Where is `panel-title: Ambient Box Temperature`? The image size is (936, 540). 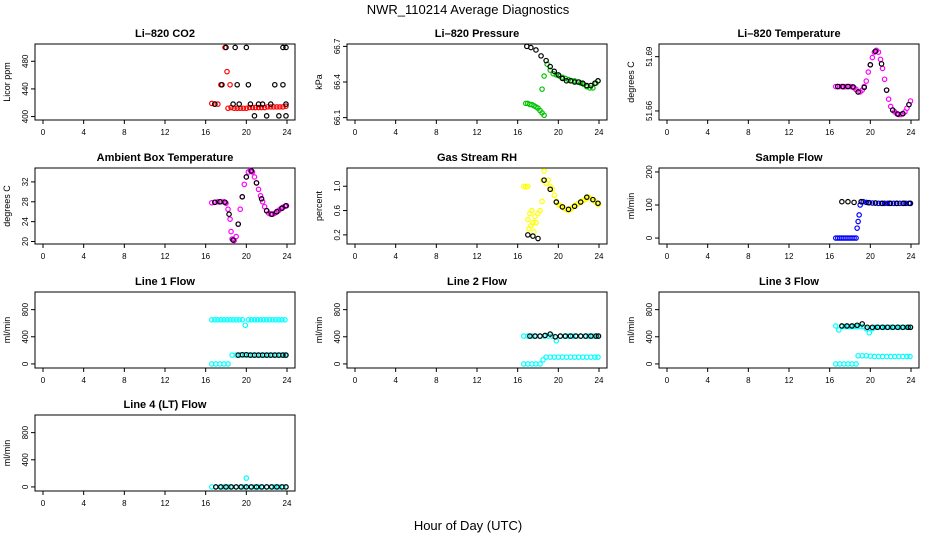 panel-title: Ambient Box Temperature is located at coordinates (165, 158).